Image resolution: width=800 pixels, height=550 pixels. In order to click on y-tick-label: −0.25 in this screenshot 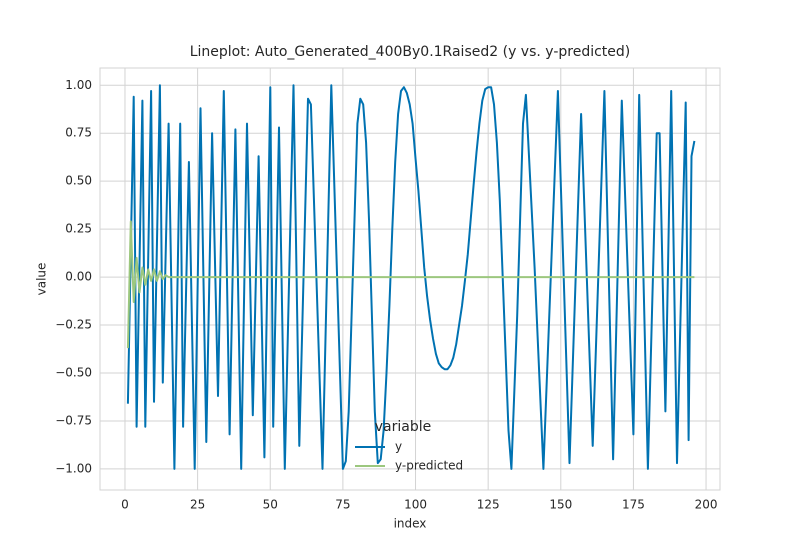, I will do `click(73, 325)`.